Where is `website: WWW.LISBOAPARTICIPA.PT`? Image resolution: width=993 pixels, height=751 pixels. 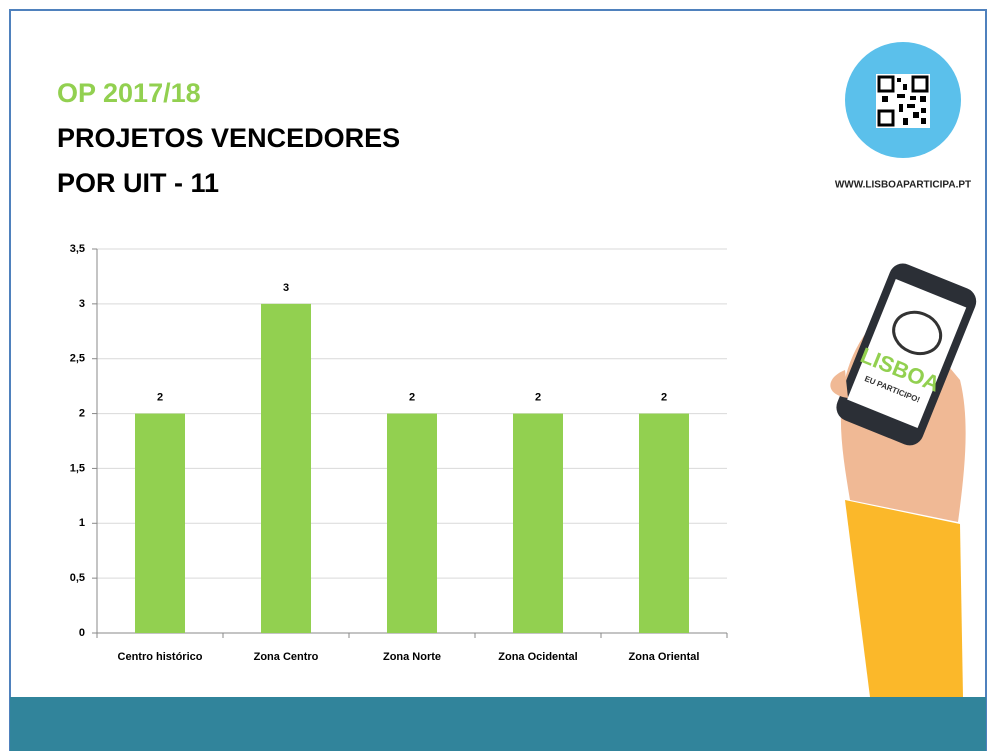
website: WWW.LISBOAPARTICIPA.PT is located at coordinates (903, 185).